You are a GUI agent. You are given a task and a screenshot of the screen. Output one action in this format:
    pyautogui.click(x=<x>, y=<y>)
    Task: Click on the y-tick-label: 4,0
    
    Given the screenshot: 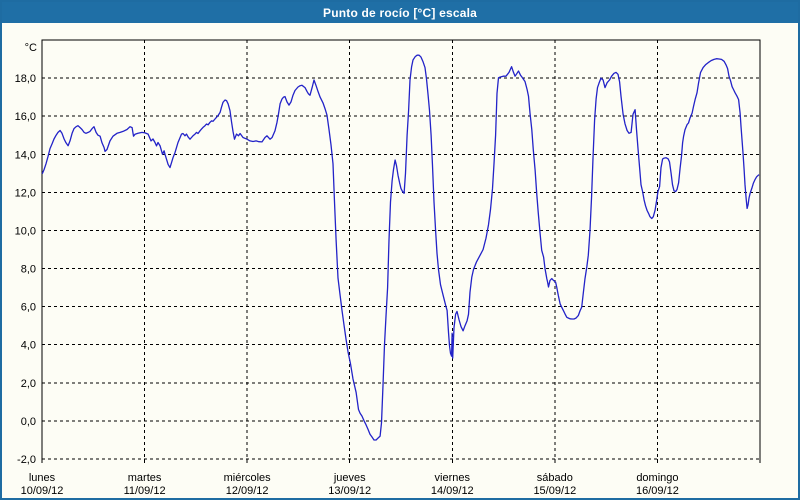 What is the action you would take?
    pyautogui.click(x=28, y=346)
    